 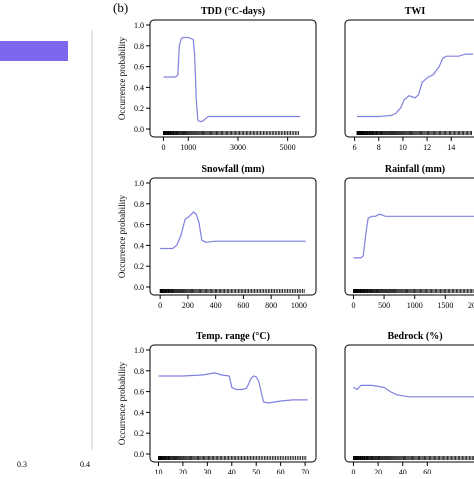 I want to click on x-tick-label: 6, so click(x=355, y=147).